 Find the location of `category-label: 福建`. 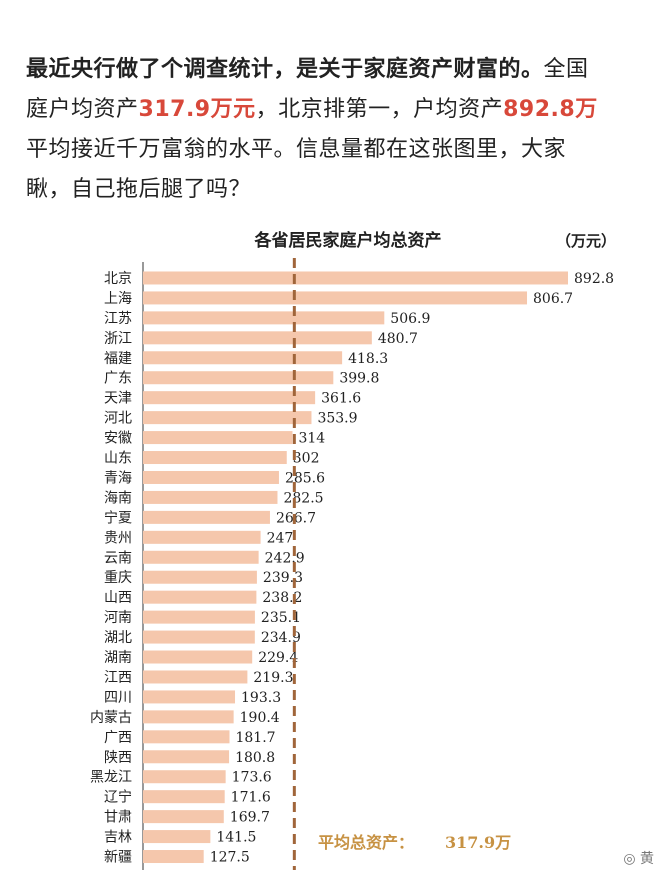

category-label: 福建 is located at coordinates (118, 359).